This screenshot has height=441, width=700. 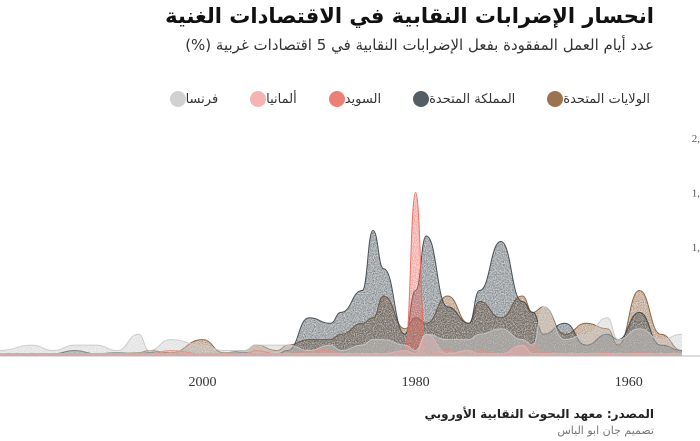 What do you see at coordinates (472, 99) in the screenshot?
I see `legend-label: المملكة المتحدة` at bounding box center [472, 99].